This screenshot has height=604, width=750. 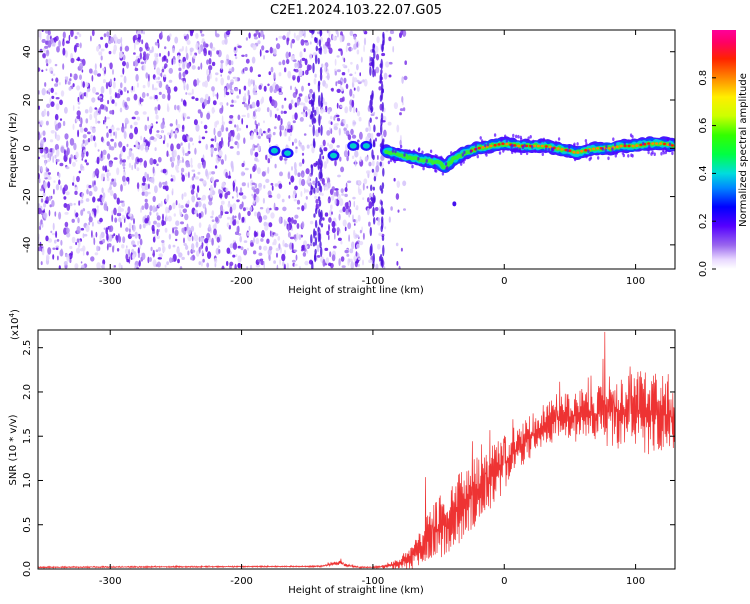 What do you see at coordinates (507, 144) in the screenshot?
I see `signal-ridge-peak` at bounding box center [507, 144].